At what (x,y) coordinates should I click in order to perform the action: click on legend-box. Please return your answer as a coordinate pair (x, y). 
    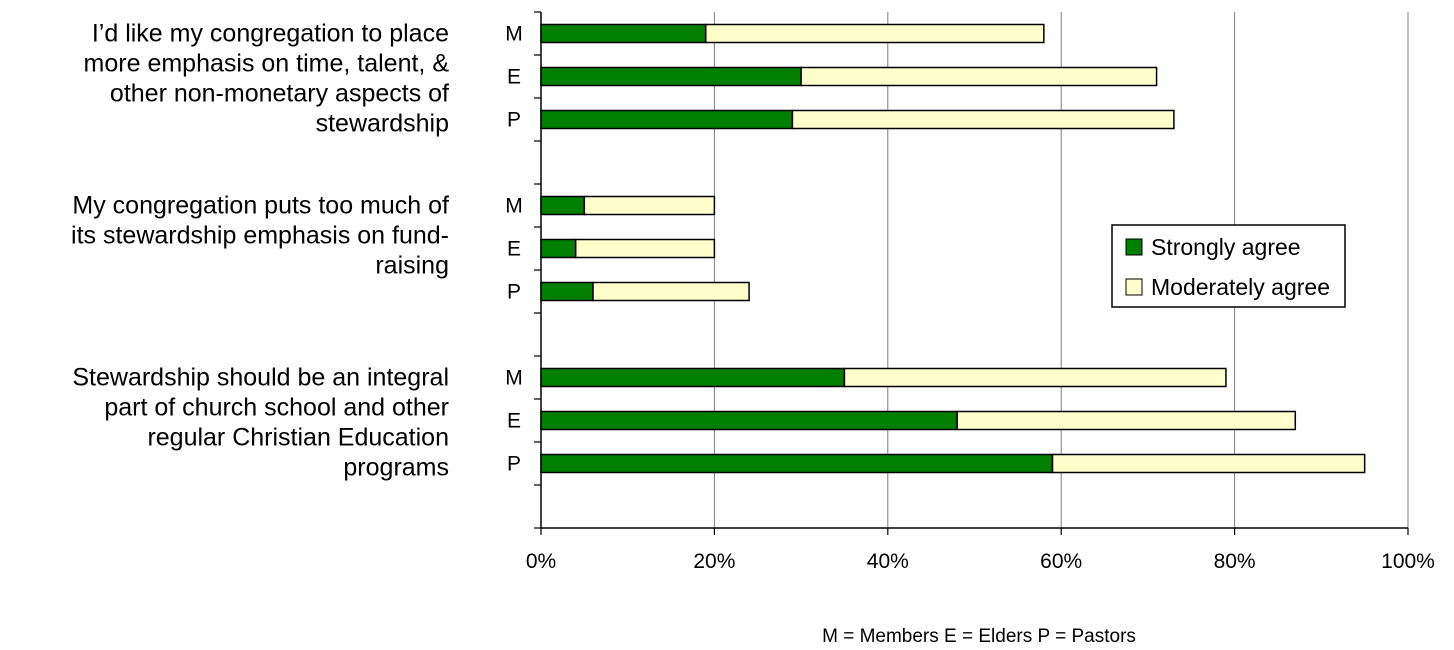
    Looking at the image, I should click on (1228, 266).